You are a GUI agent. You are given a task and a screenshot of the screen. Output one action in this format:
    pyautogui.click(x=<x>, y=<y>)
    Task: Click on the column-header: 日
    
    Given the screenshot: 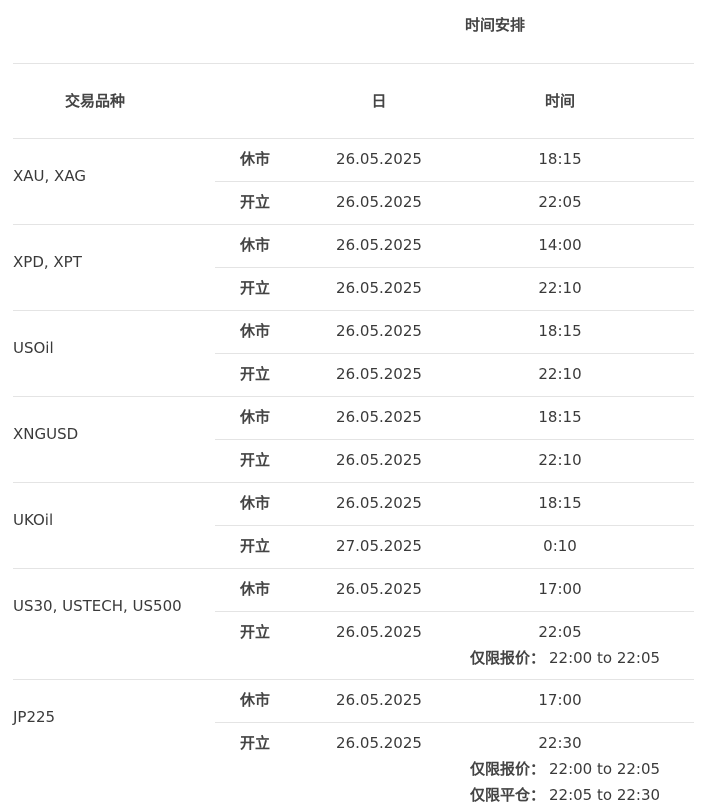 What is the action you would take?
    pyautogui.click(x=379, y=101)
    